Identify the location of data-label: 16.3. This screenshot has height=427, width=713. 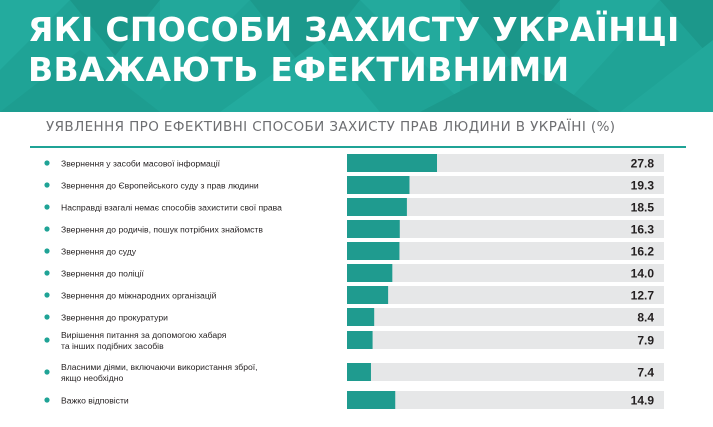
(643, 230).